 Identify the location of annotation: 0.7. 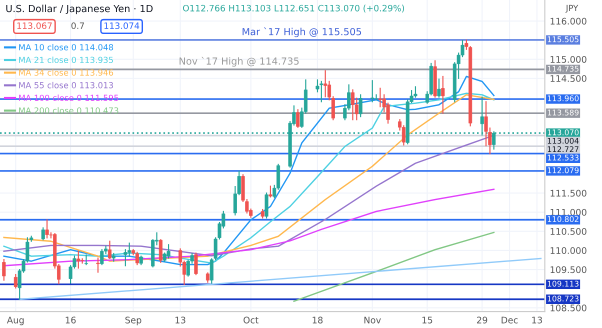
(77, 26).